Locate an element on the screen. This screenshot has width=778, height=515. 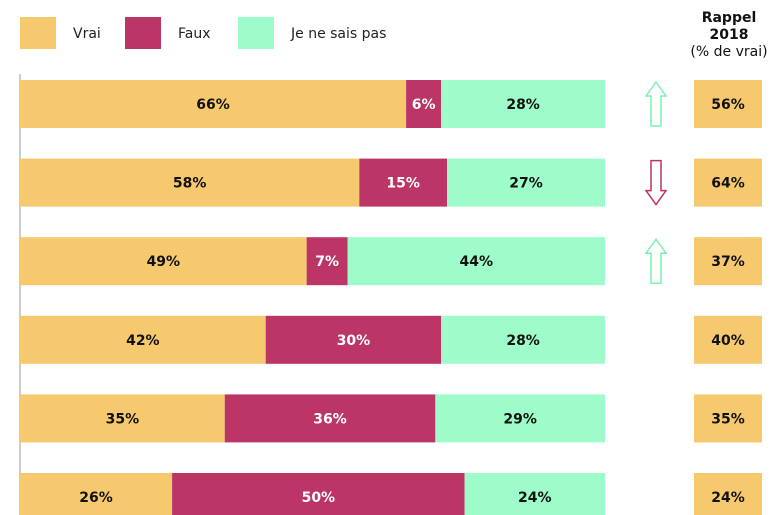
value-label: 26% is located at coordinates (96, 498).